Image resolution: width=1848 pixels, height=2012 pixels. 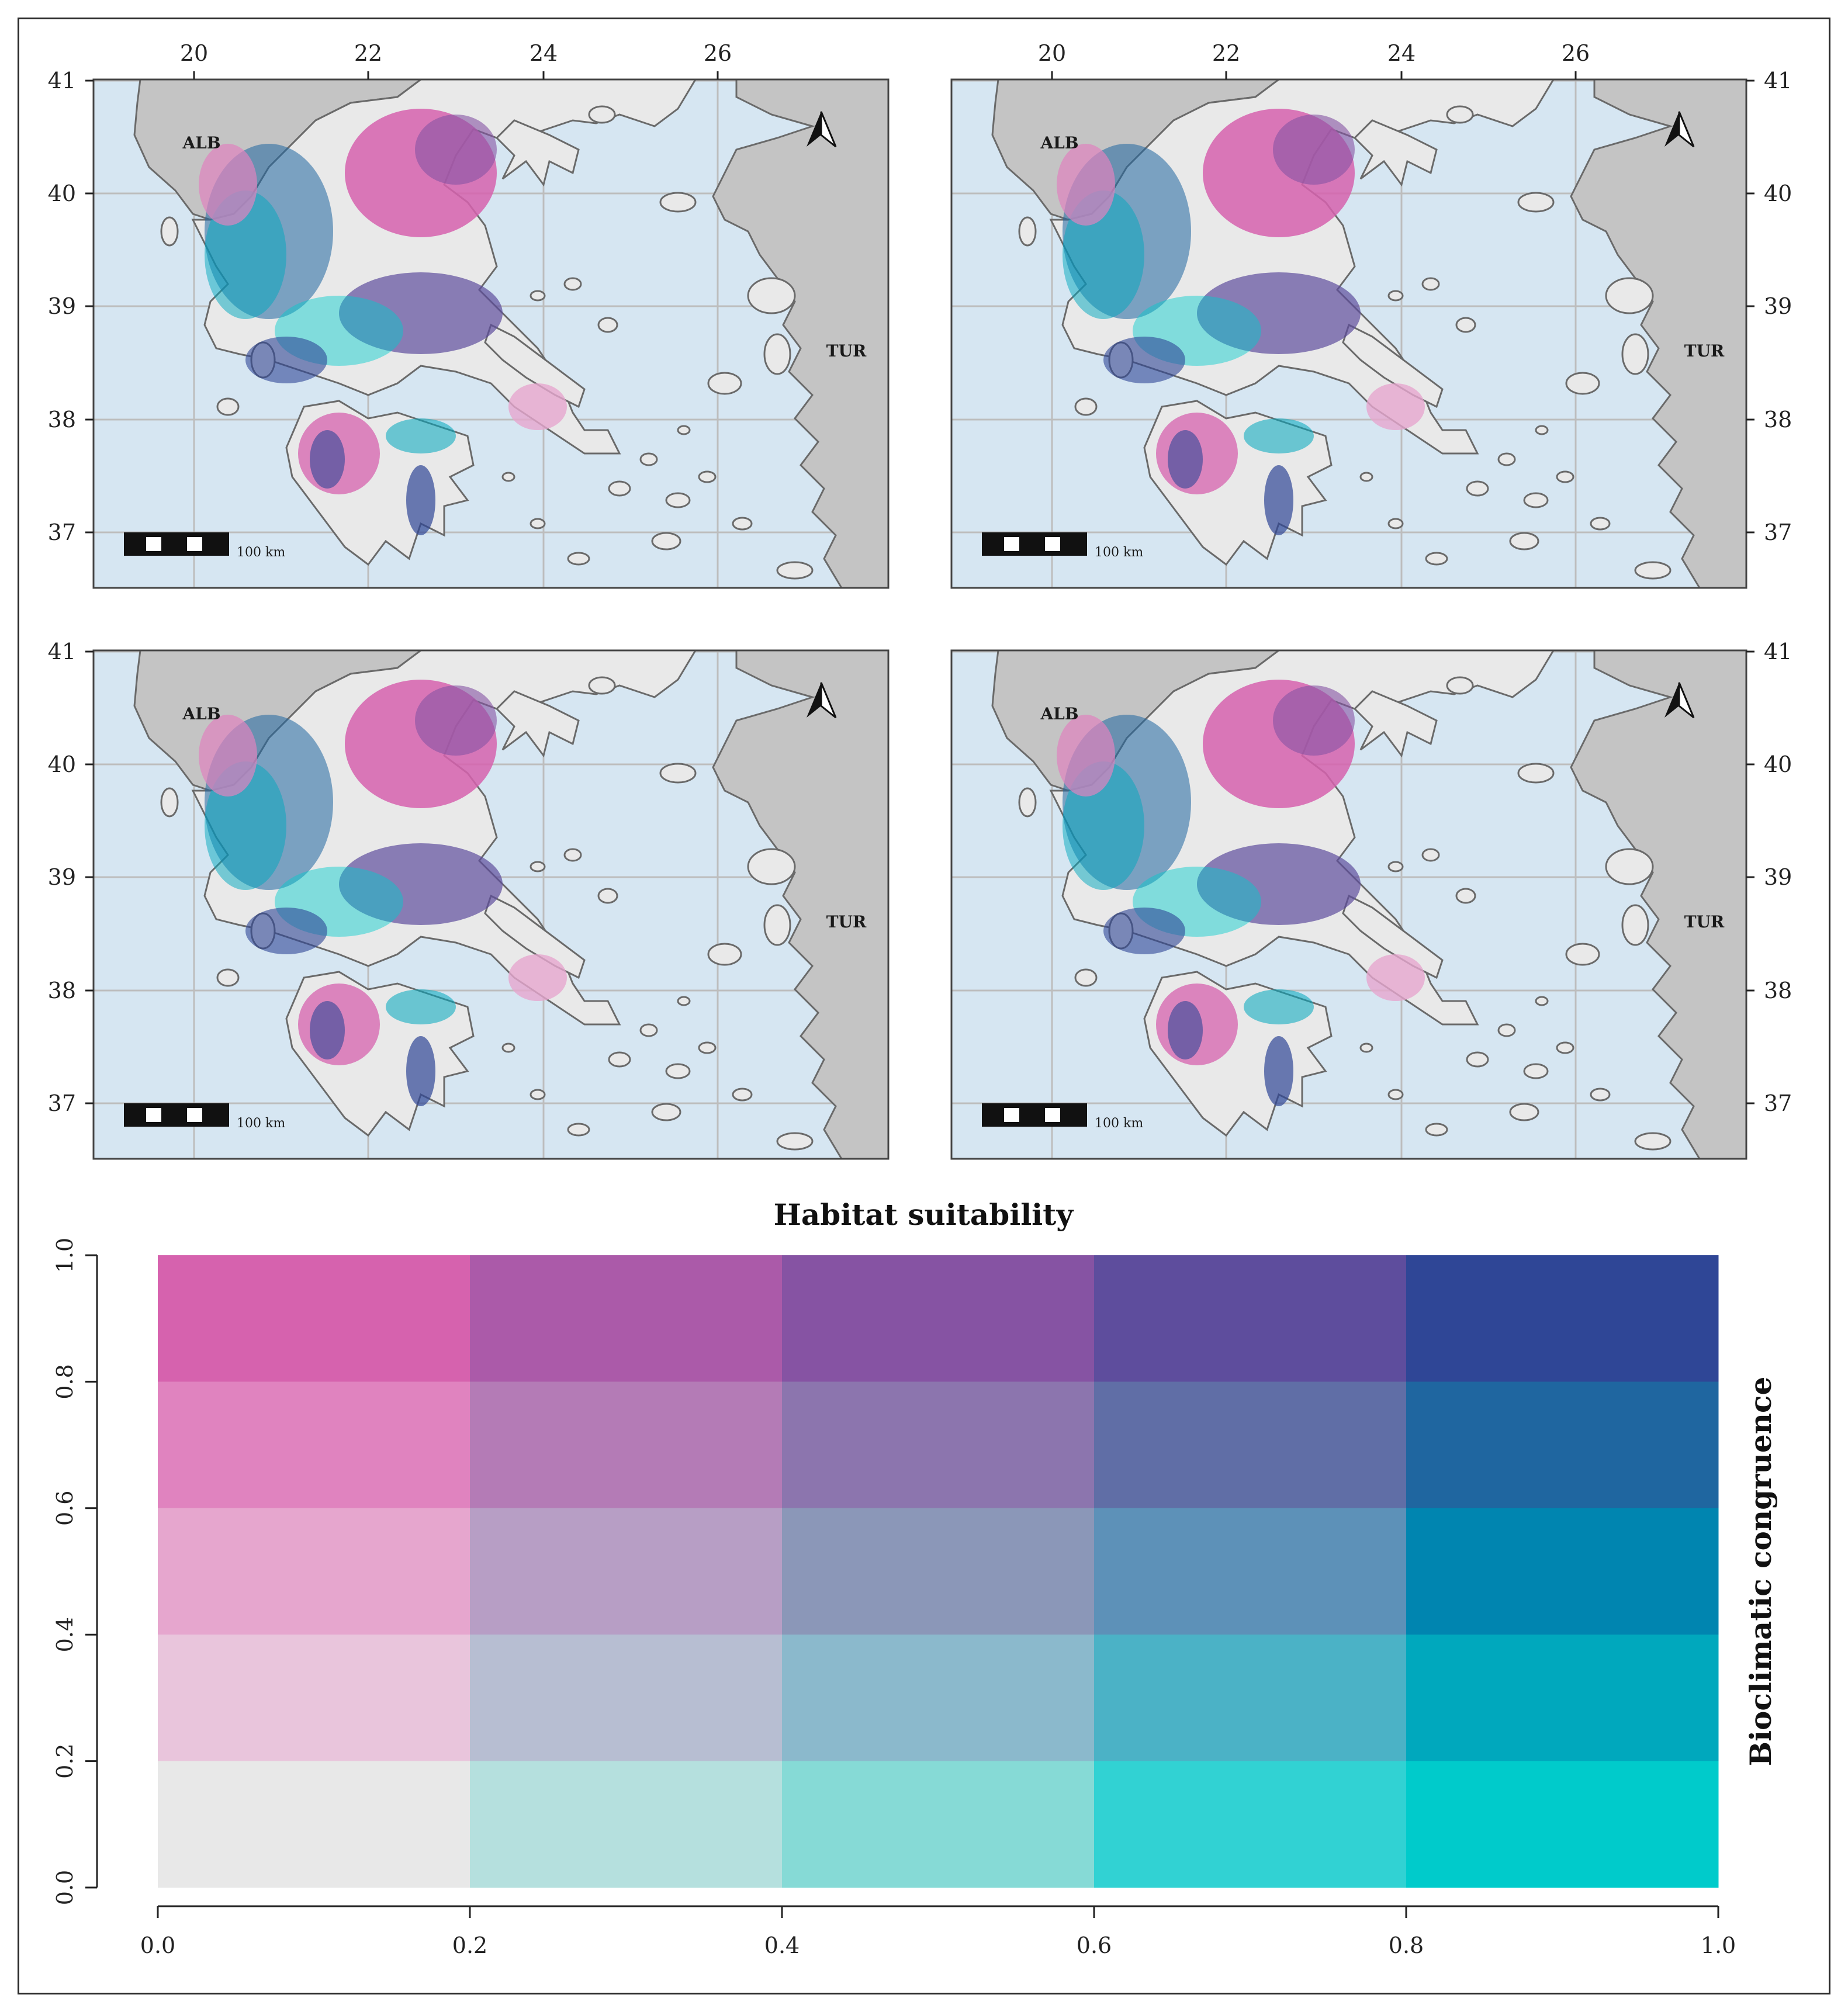 What do you see at coordinates (938, 1318) in the screenshot?
I see `legend-cell-r0-c2` at bounding box center [938, 1318].